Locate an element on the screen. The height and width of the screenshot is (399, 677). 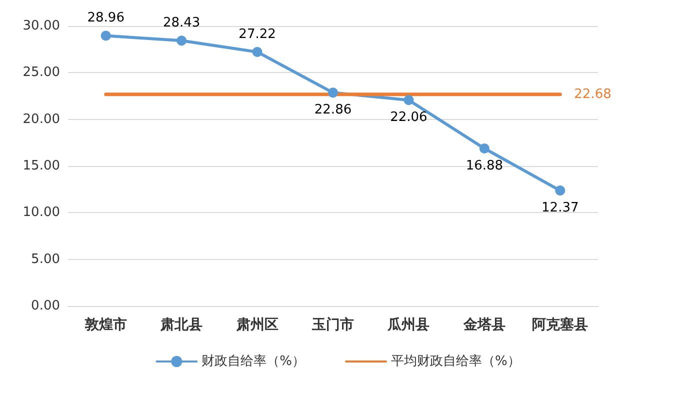
y-tick-label: 20.00 is located at coordinates (41, 119).